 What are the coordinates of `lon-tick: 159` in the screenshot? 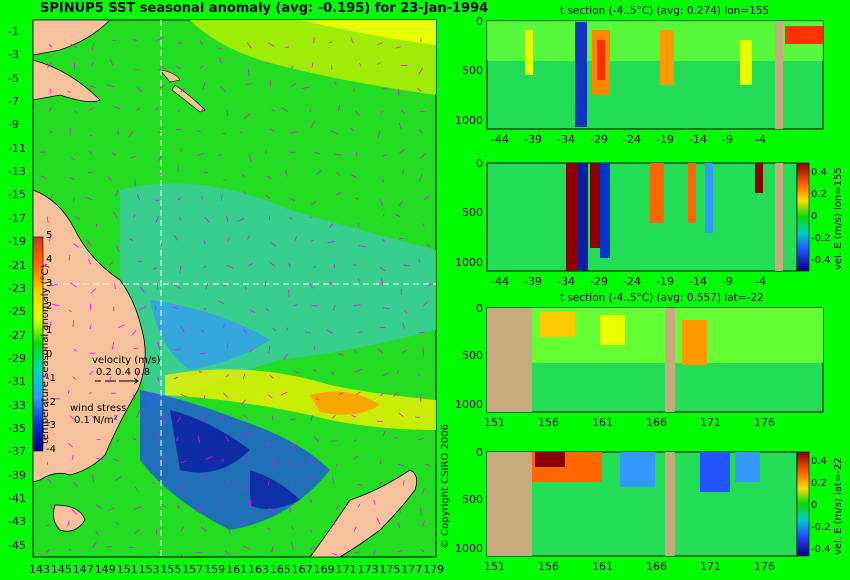 It's located at (215, 569).